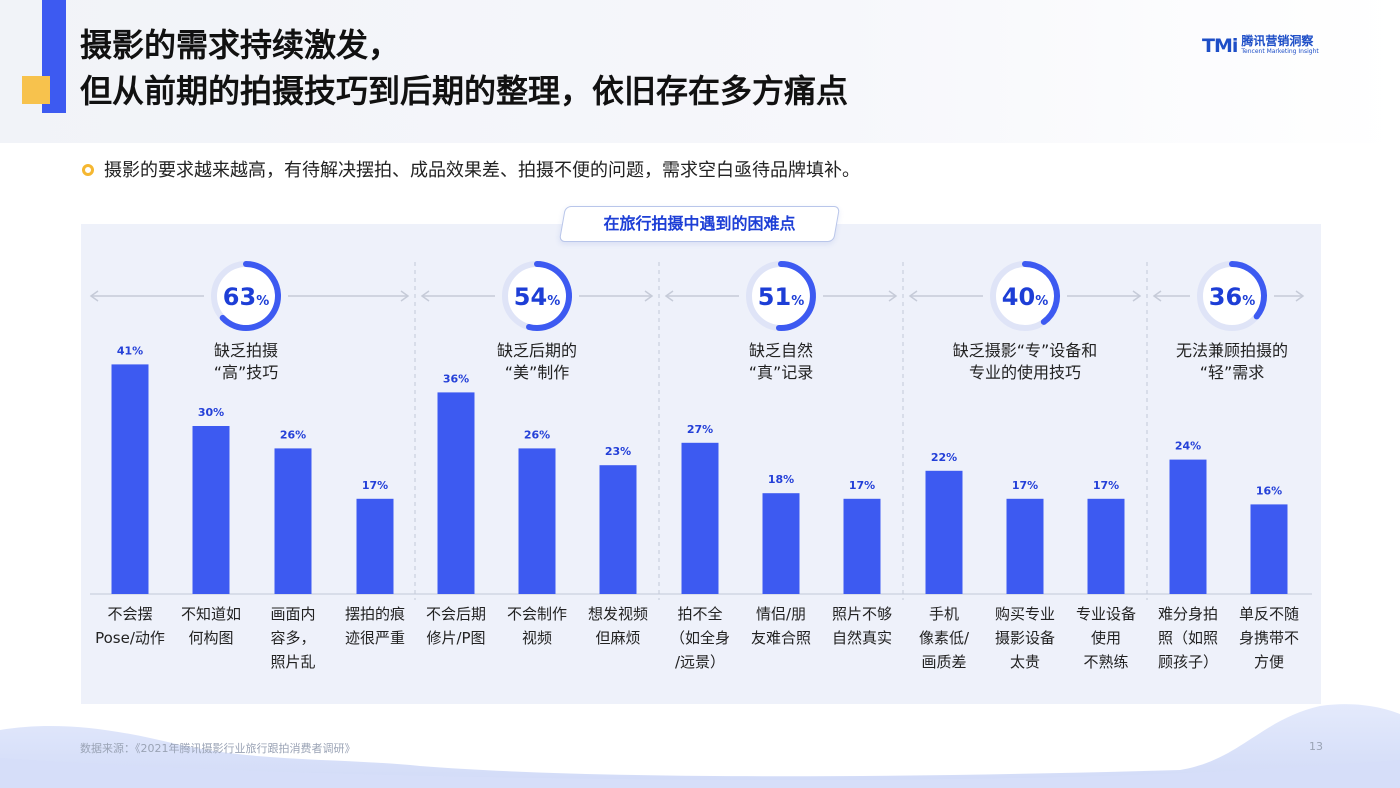 This screenshot has height=788, width=1400. Describe the element at coordinates (246, 372) in the screenshot. I see `group-label: “高”技巧` at that location.